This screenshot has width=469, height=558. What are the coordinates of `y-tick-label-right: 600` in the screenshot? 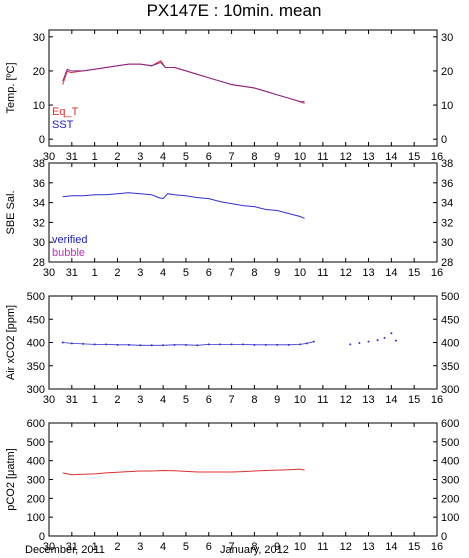 It's located at (450, 424).